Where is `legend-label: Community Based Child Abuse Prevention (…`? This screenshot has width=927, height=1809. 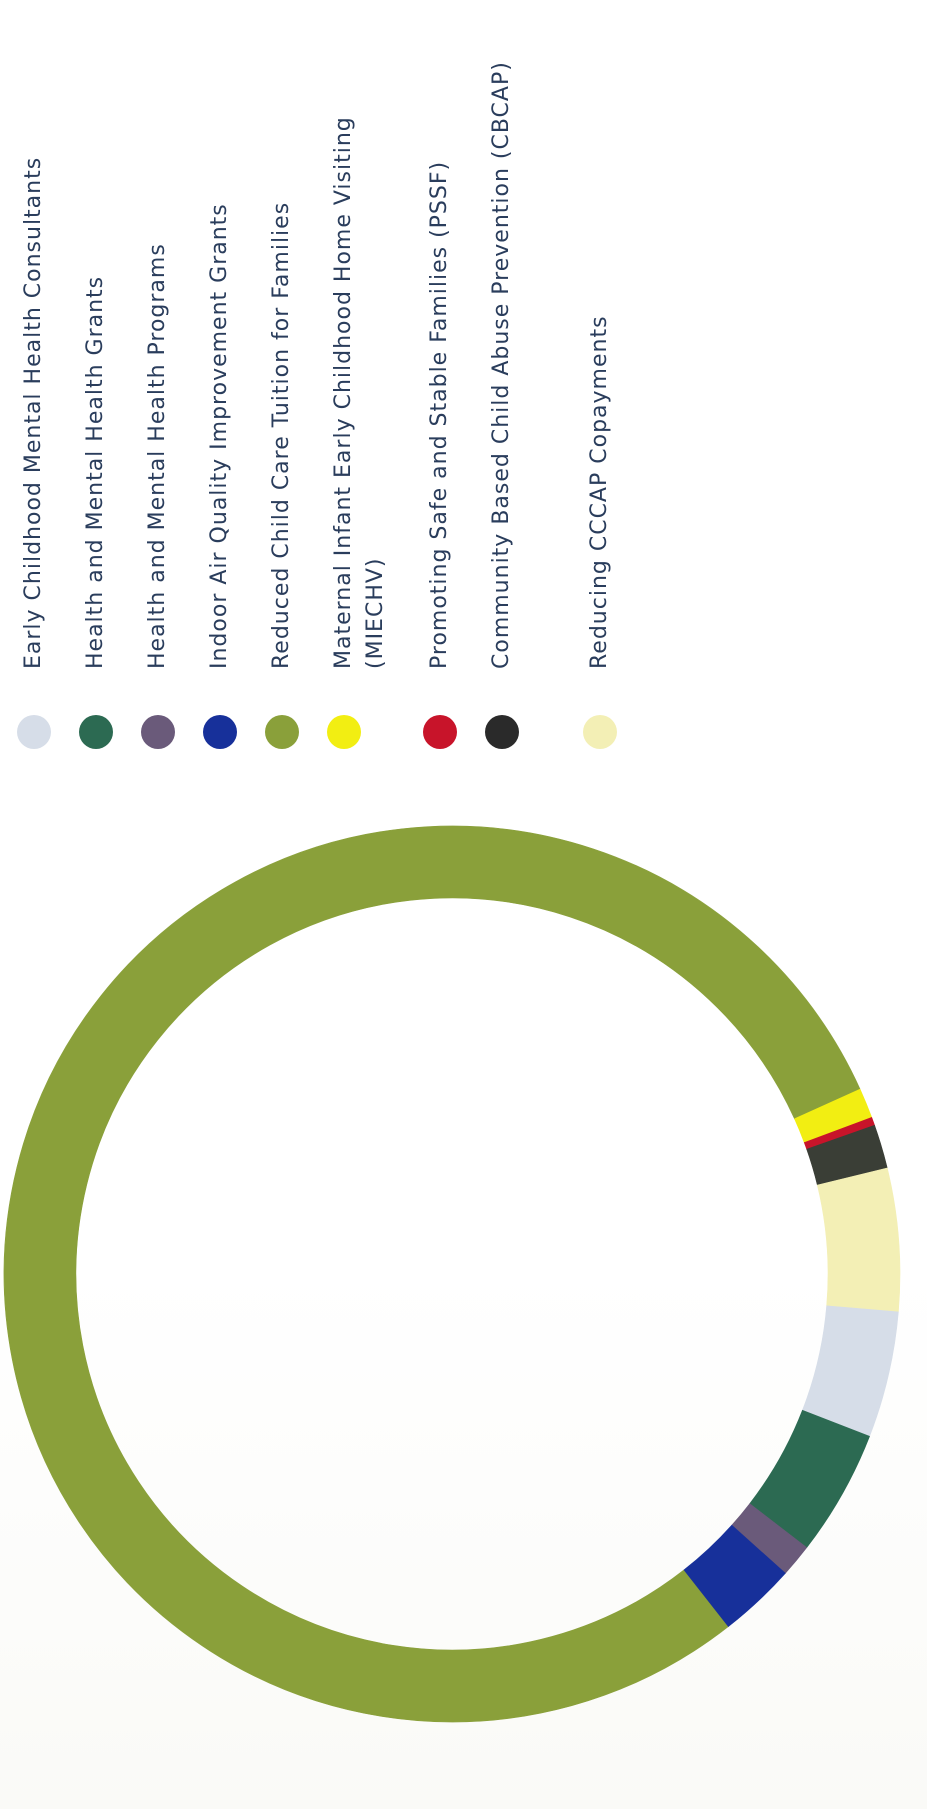 legend-label: Community Based Child Abuse Prevention (… is located at coordinates (501, 365).